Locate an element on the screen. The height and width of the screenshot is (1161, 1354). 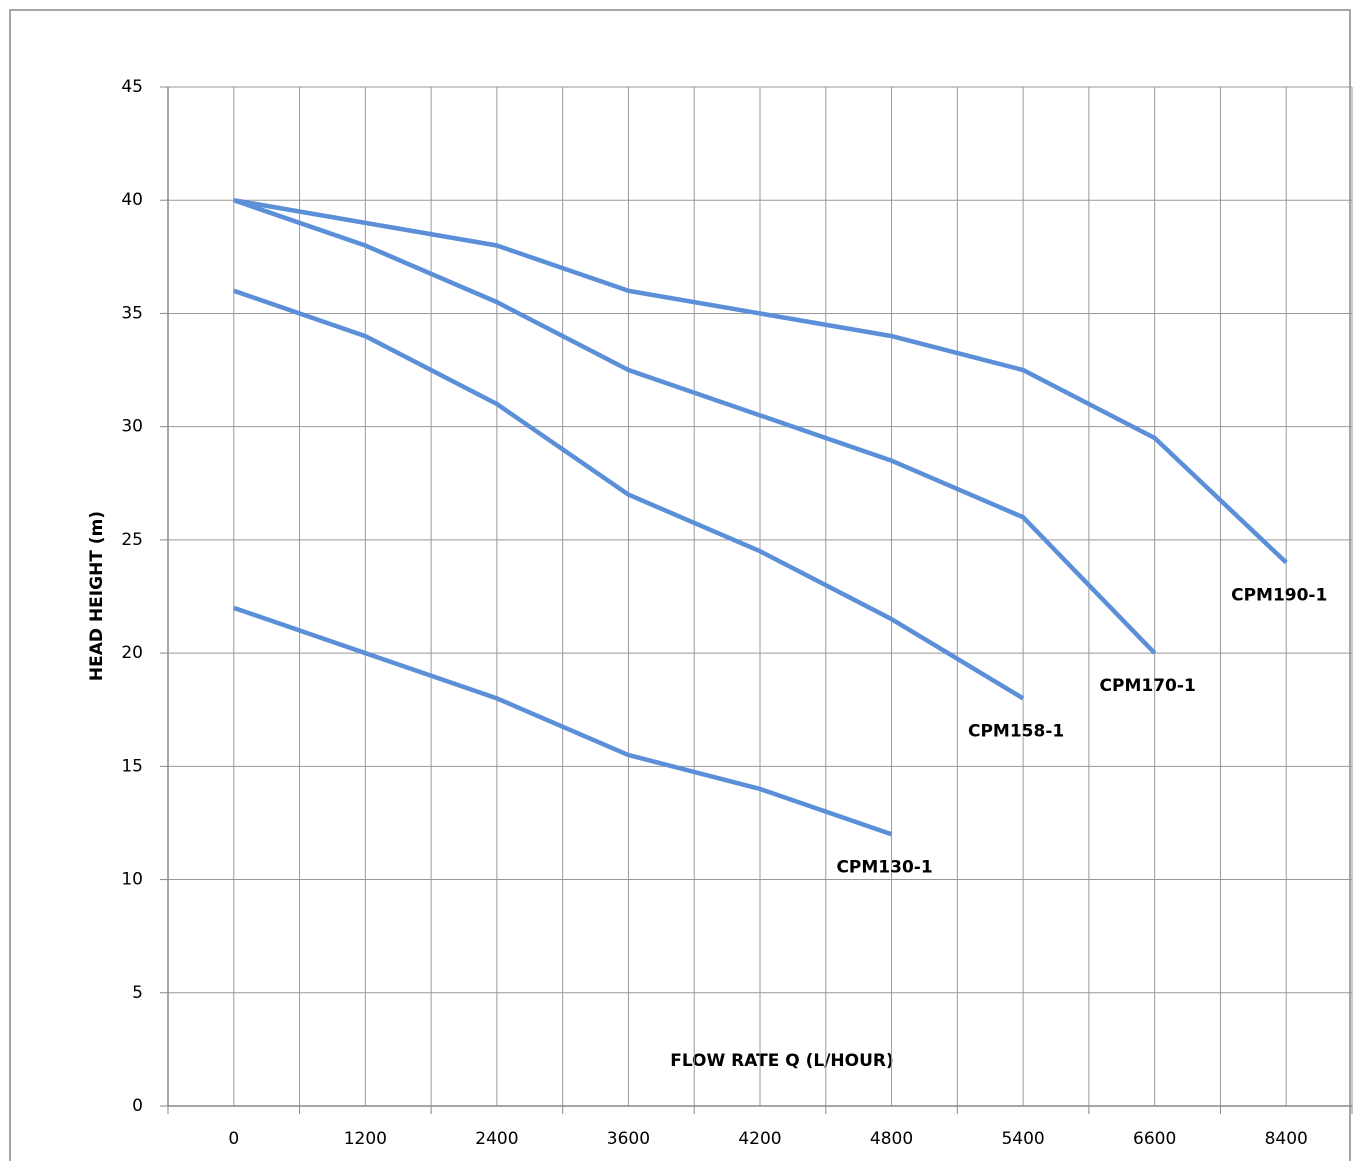
x-tick-label: 0 is located at coordinates (233, 1139).